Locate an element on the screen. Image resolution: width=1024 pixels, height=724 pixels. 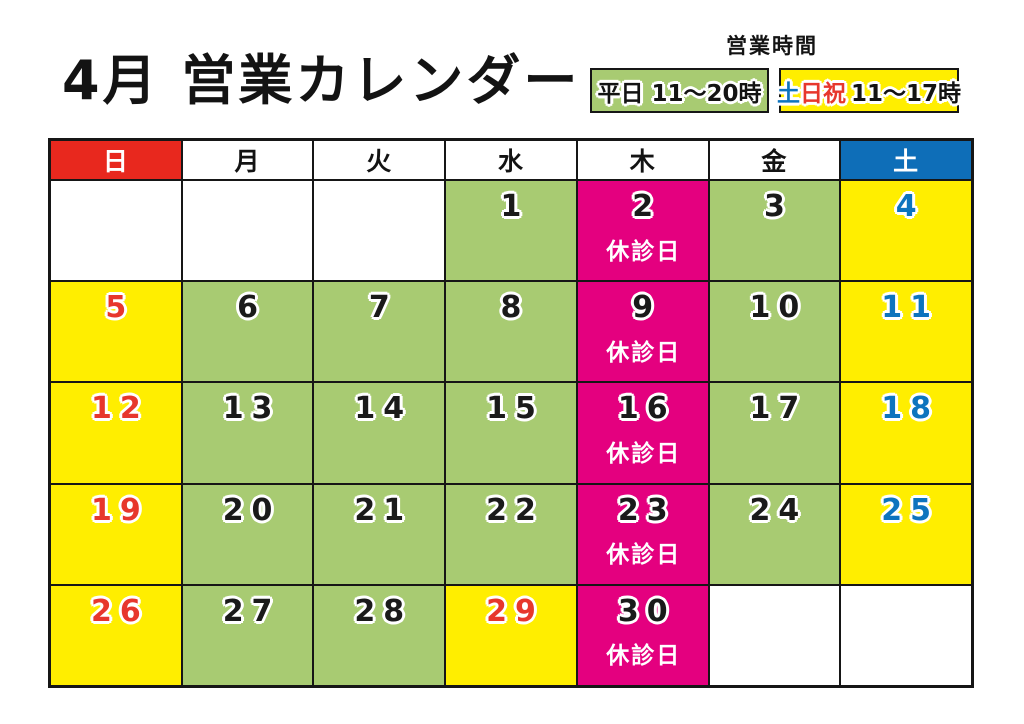
day-cell-9: 9 休診日 is located at coordinates (642, 332).